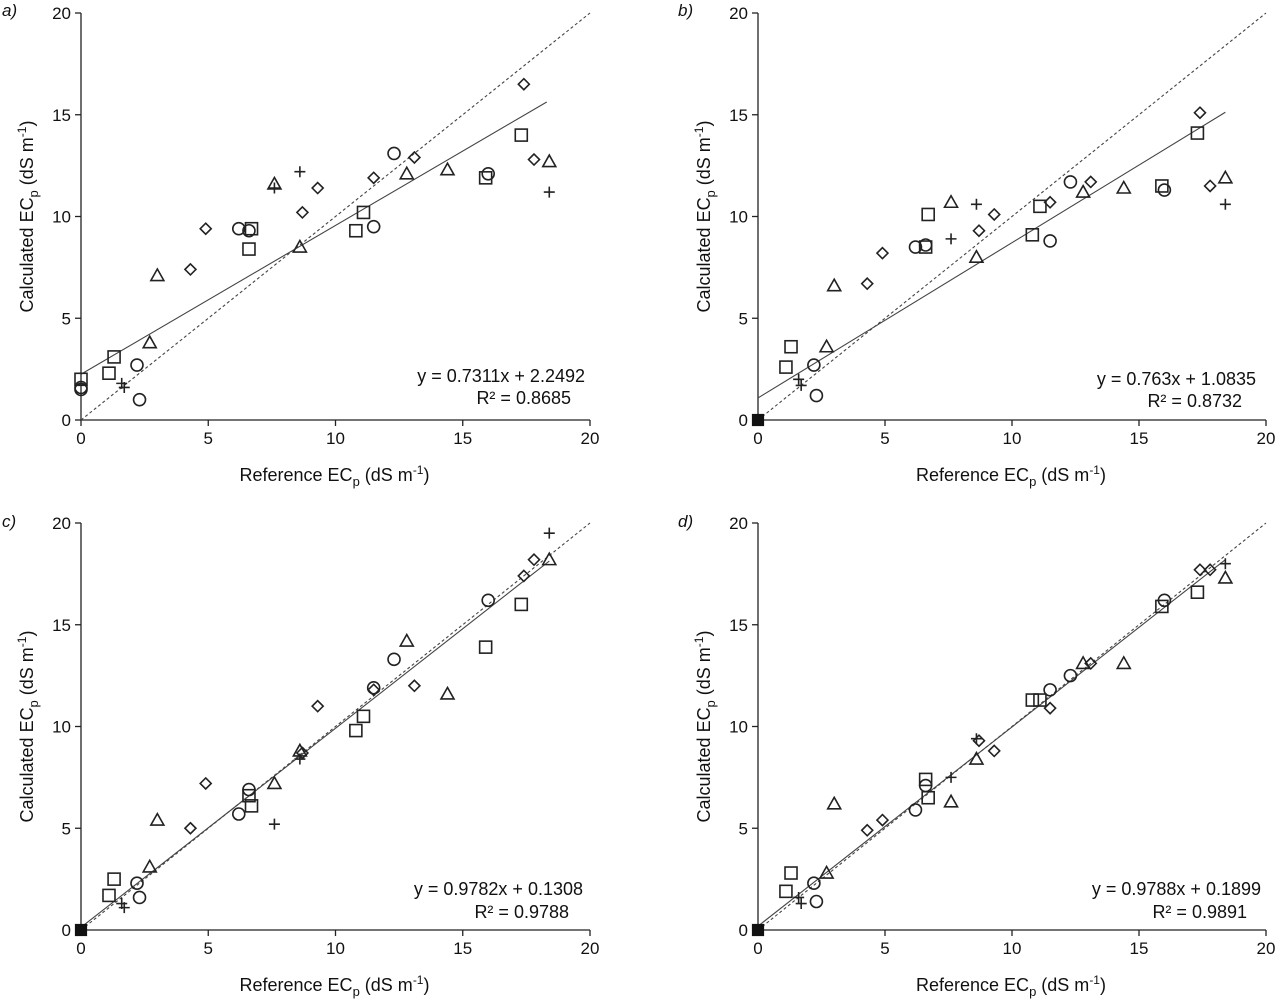  I want to click on x-tick-label: 20, so click(590, 438).